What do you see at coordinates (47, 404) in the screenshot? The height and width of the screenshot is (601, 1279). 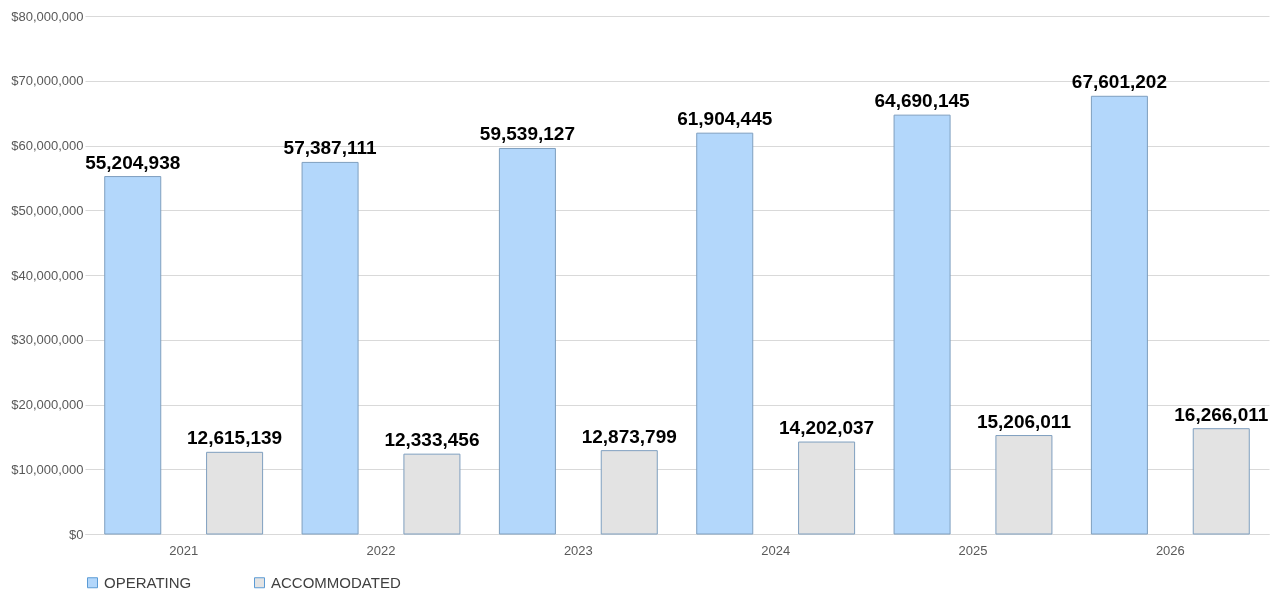 I see `y-tick-label: $20,000,000` at bounding box center [47, 404].